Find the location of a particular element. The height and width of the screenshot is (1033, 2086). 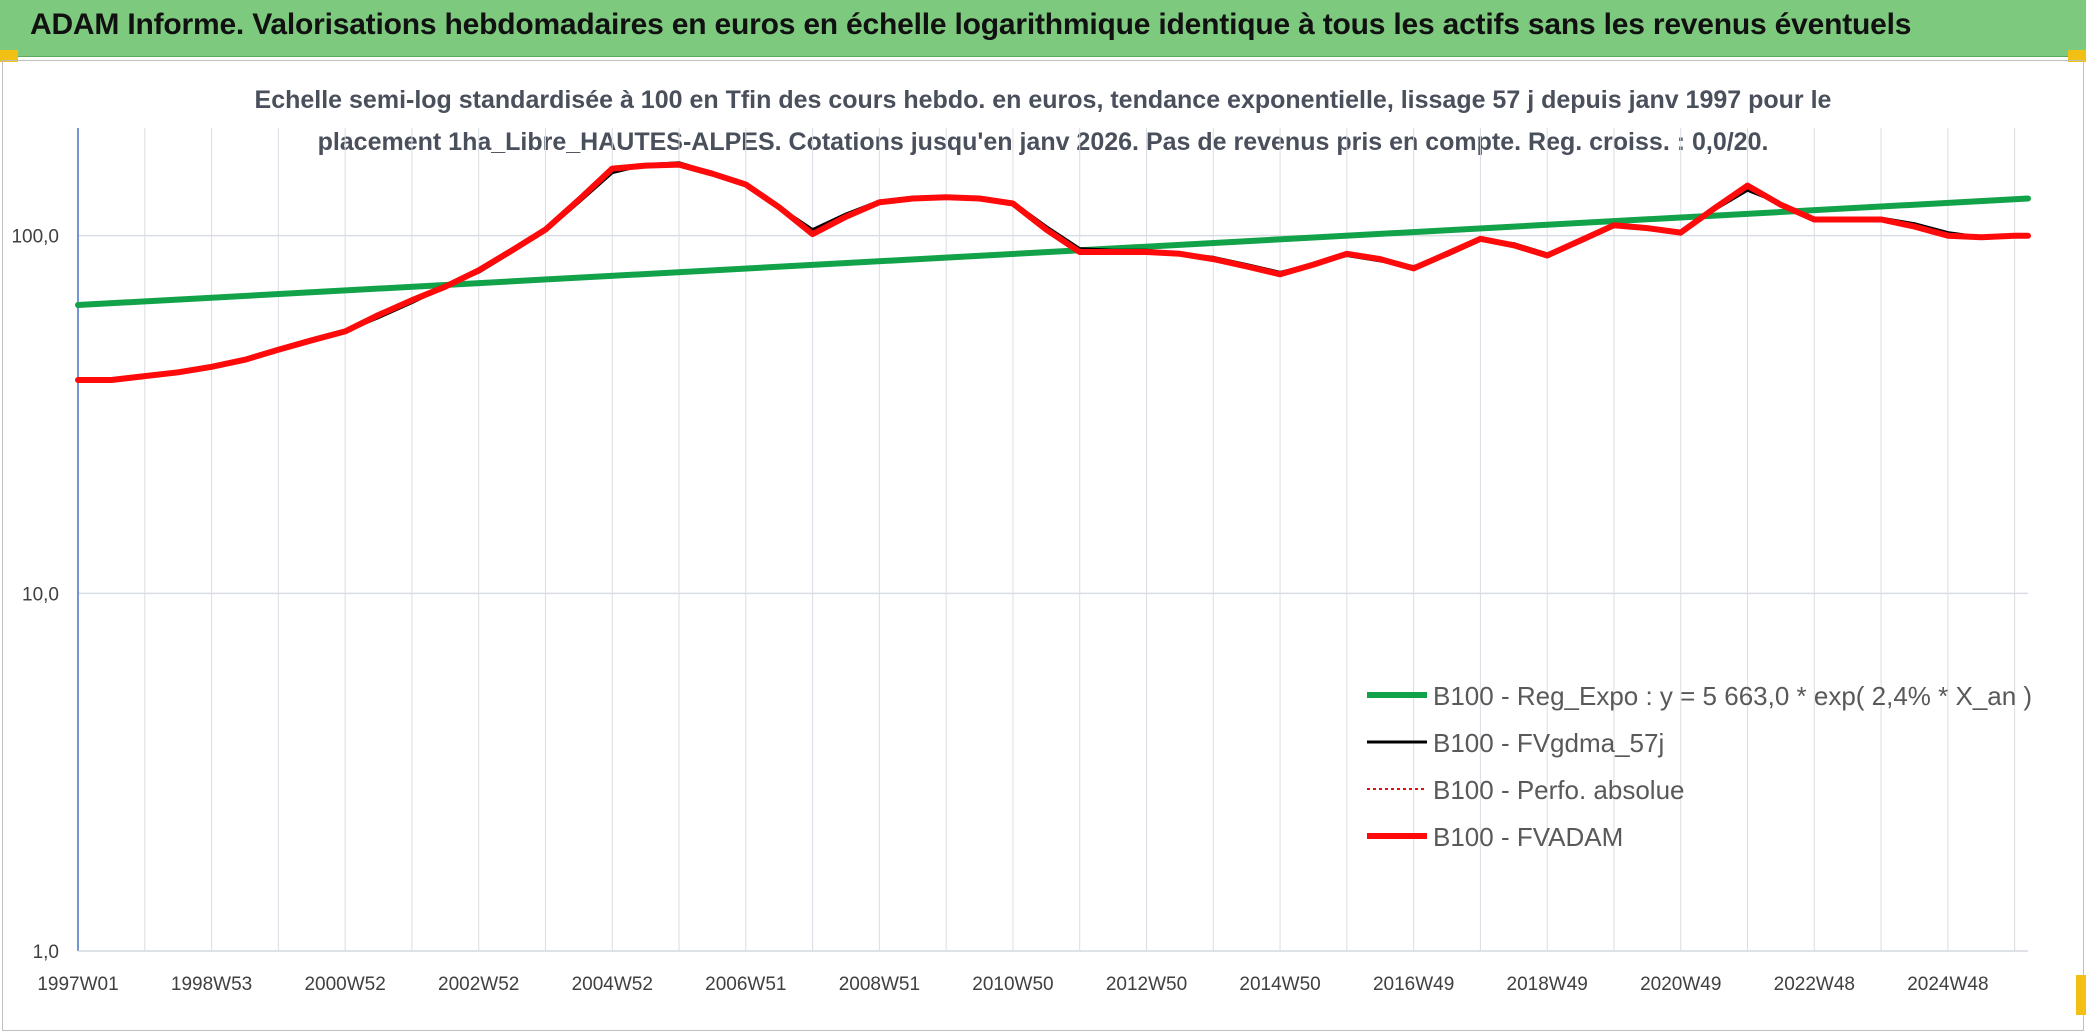

x-tick-label: 2008W51 is located at coordinates (879, 984).